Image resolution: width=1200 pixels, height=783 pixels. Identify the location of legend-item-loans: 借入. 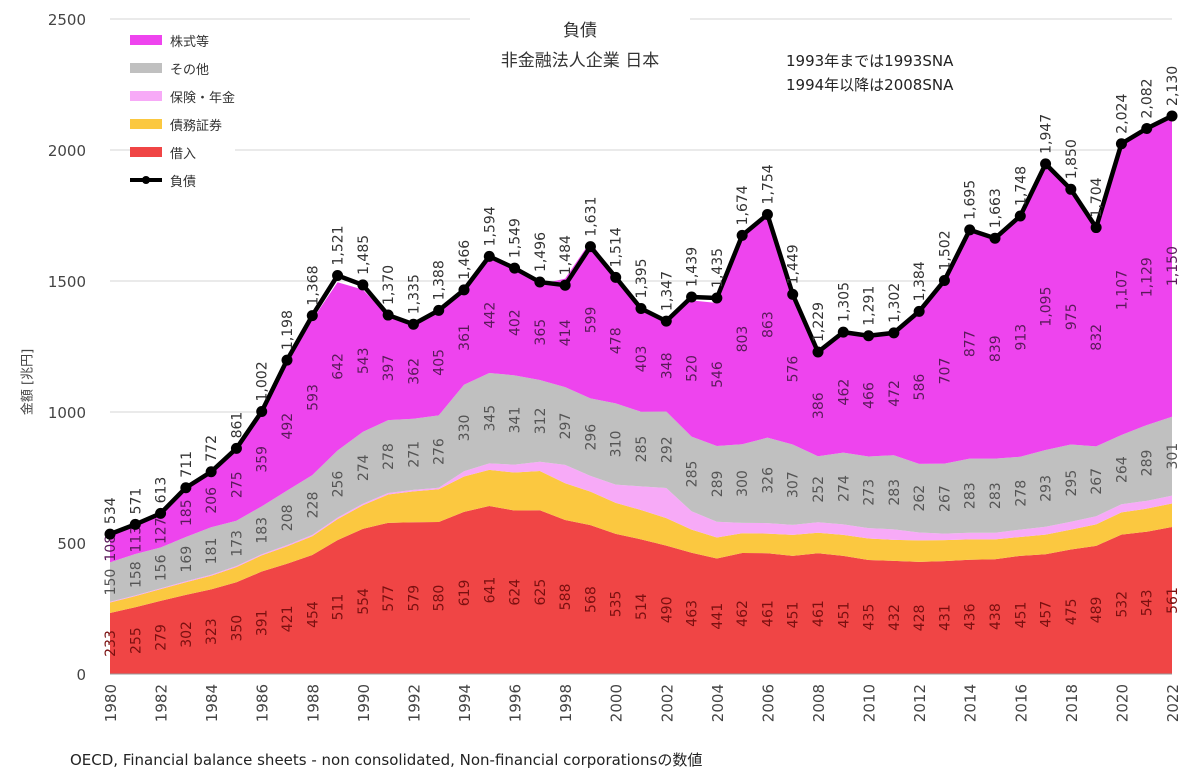
(182, 152).